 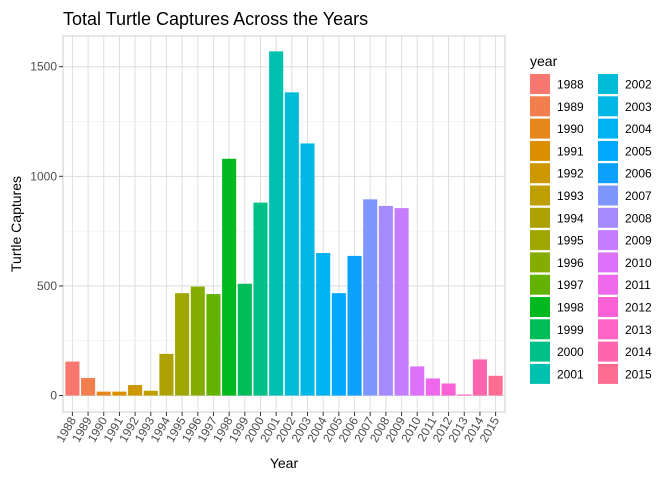 I want to click on legend-key-2005, so click(x=608, y=150).